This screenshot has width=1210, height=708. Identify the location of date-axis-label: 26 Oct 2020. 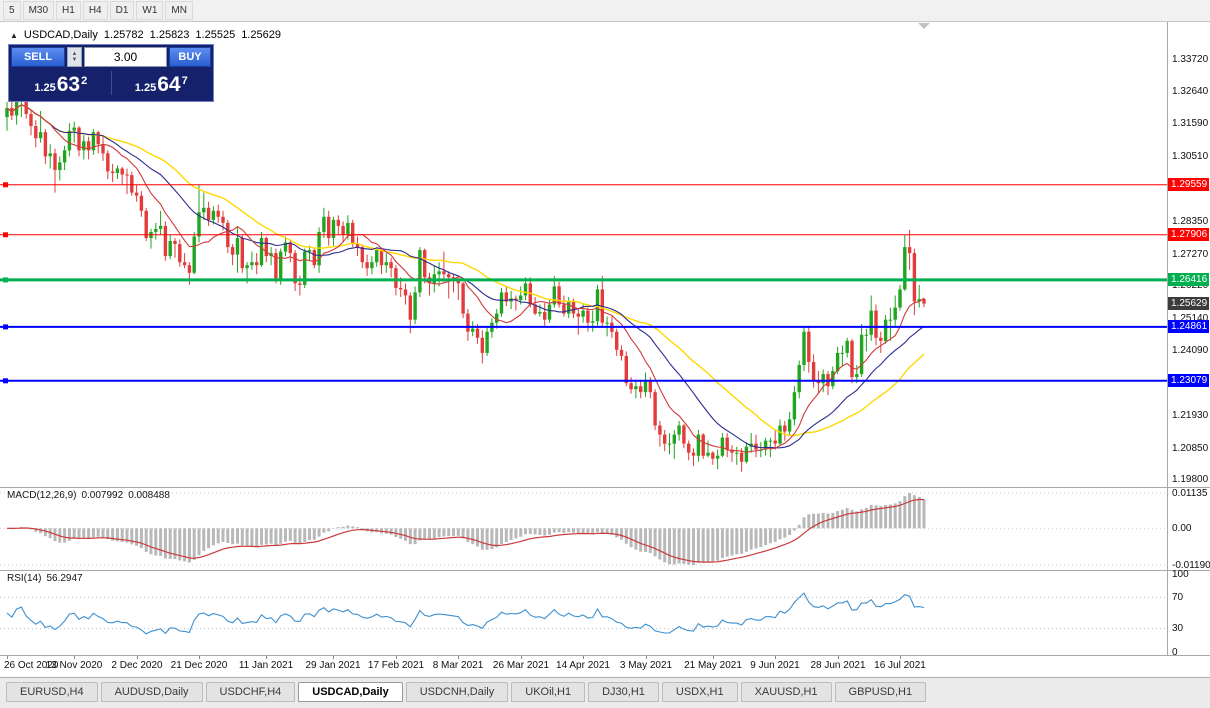
(31, 665).